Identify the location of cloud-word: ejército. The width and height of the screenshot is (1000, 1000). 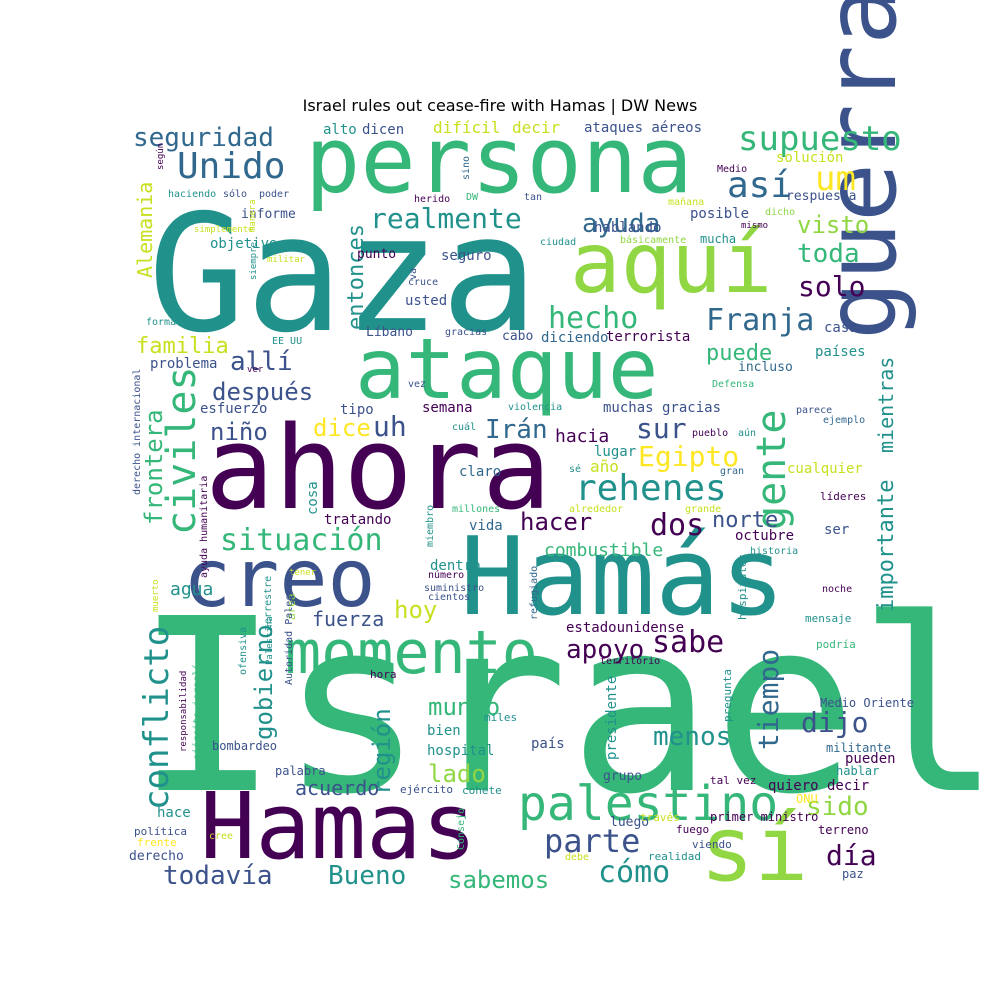
(426, 789).